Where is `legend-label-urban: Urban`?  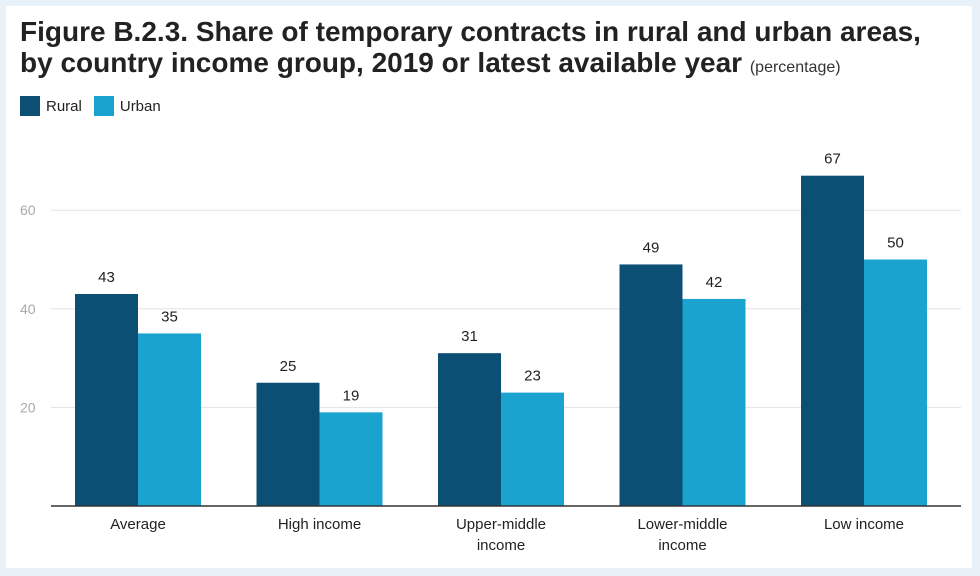
legend-label-urban: Urban is located at coordinates (140, 106).